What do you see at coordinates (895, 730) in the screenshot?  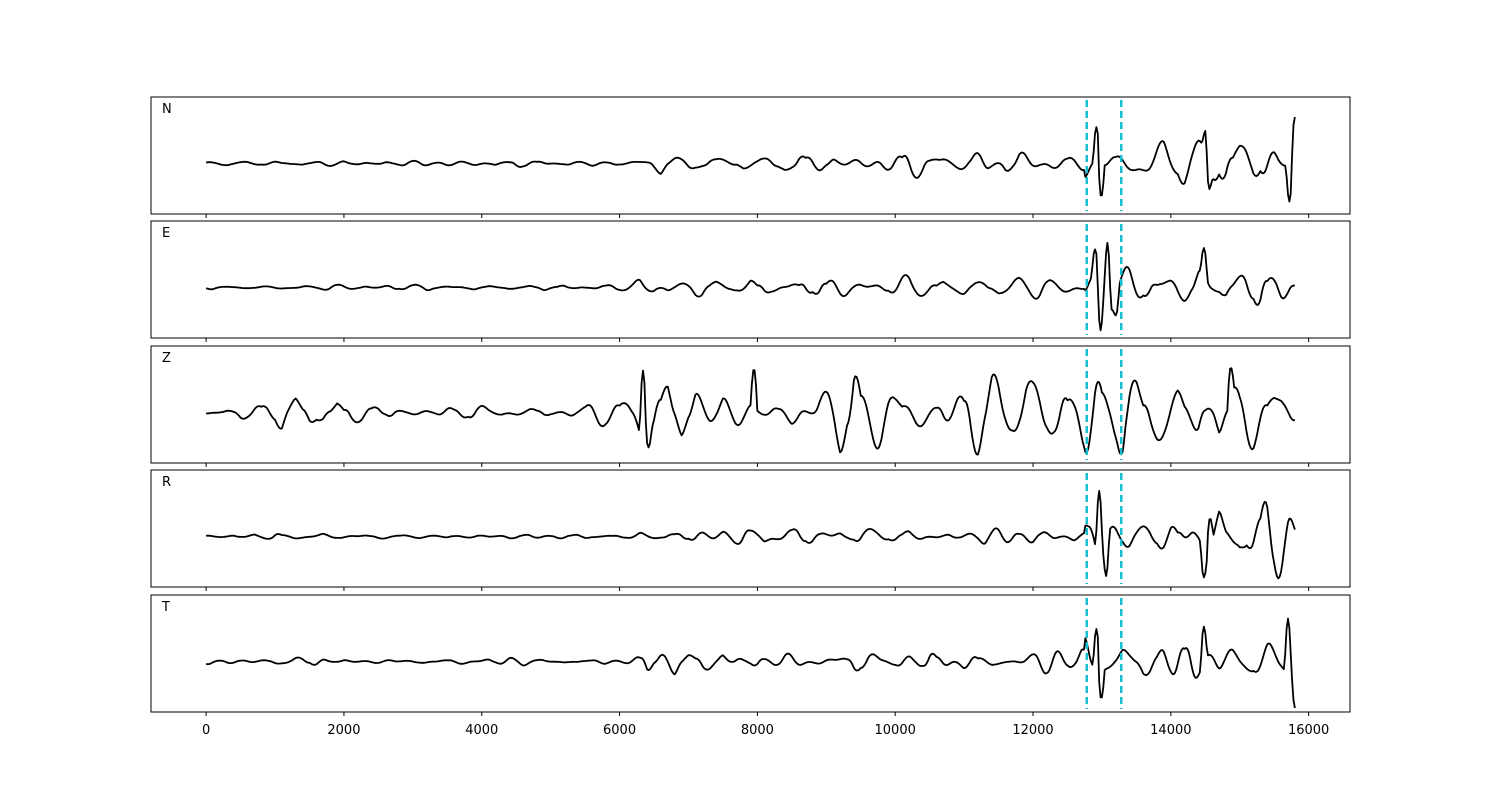 I see `x-tick-label: 10000` at bounding box center [895, 730].